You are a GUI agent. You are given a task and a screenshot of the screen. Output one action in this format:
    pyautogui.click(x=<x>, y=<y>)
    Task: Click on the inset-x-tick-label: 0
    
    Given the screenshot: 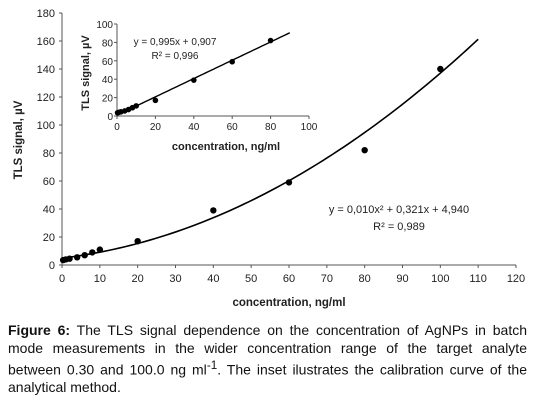 What is the action you would take?
    pyautogui.click(x=117, y=127)
    